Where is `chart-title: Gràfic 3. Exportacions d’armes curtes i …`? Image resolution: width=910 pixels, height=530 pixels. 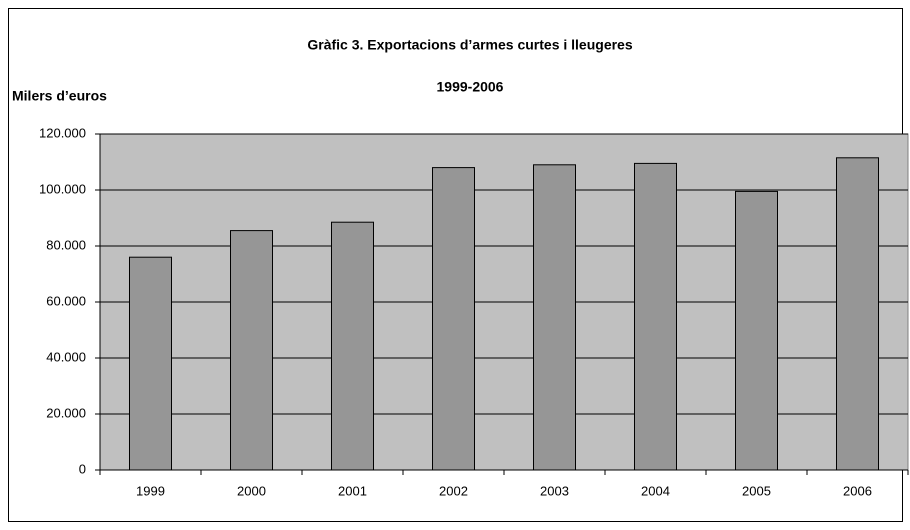
chart-title: Gràfic 3. Exportacions d’armes curtes i … is located at coordinates (469, 45).